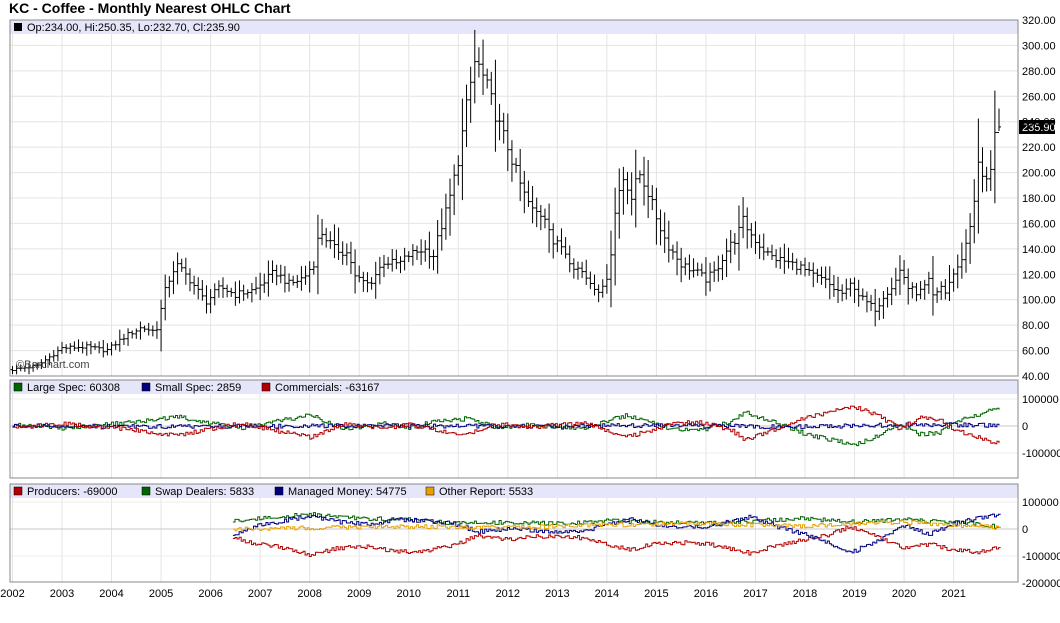 The height and width of the screenshot is (623, 1060). I want to click on series-line-managed-money, so click(616, 533).